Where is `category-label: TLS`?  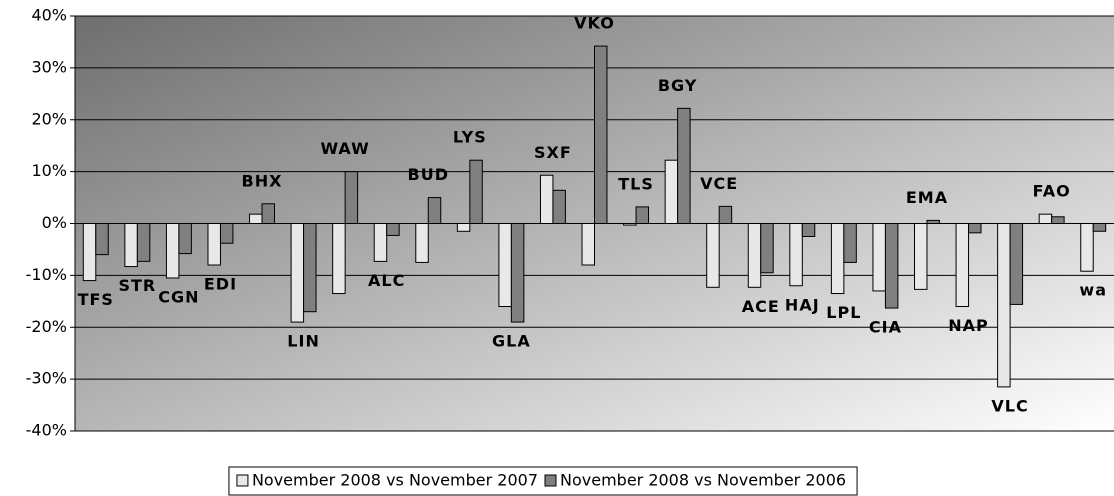 category-label: TLS is located at coordinates (636, 183).